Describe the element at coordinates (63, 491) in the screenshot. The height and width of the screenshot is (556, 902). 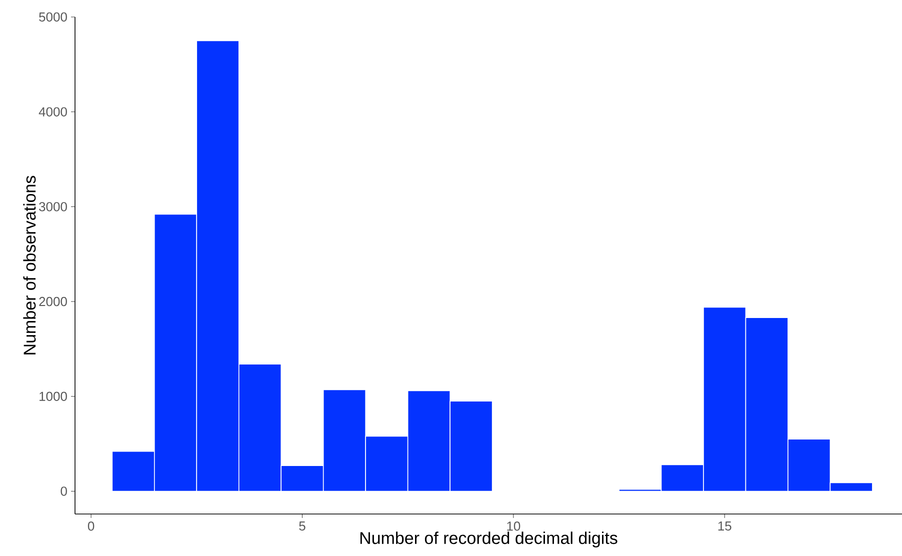
I see `y-tick-label: 0` at that location.